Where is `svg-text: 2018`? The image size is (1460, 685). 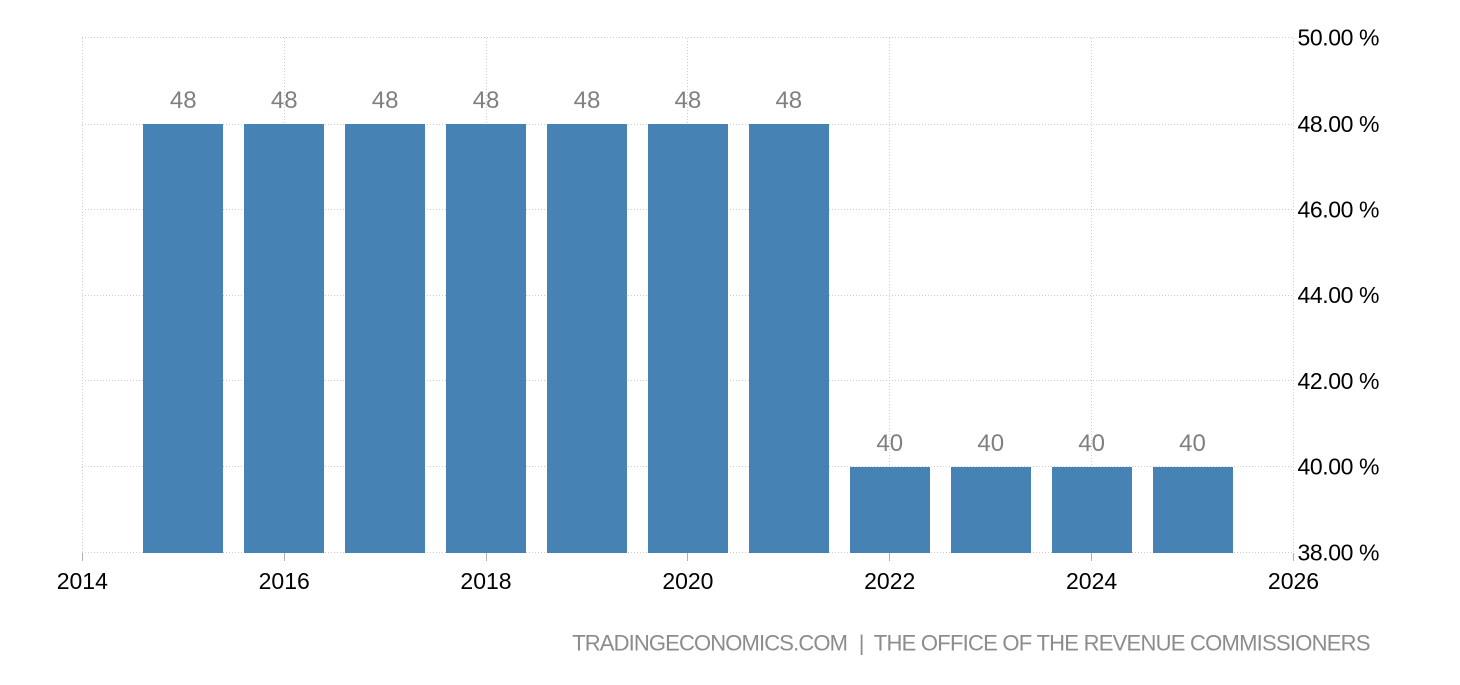 svg-text: 2018 is located at coordinates (485, 581).